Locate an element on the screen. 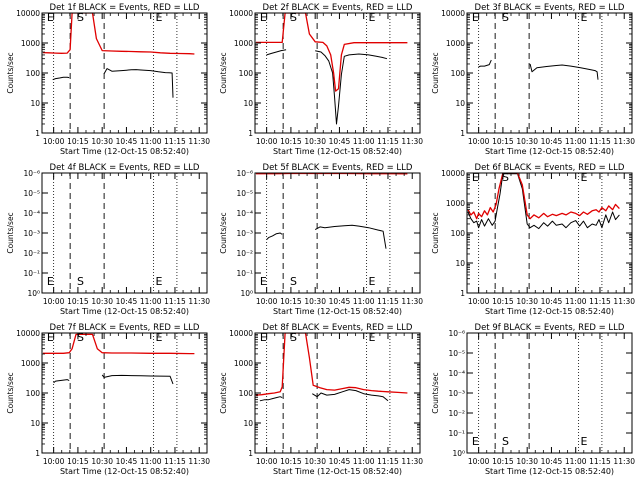  chart-title: Det 8f BLACK = Events, RED = LLD is located at coordinates (338, 328).